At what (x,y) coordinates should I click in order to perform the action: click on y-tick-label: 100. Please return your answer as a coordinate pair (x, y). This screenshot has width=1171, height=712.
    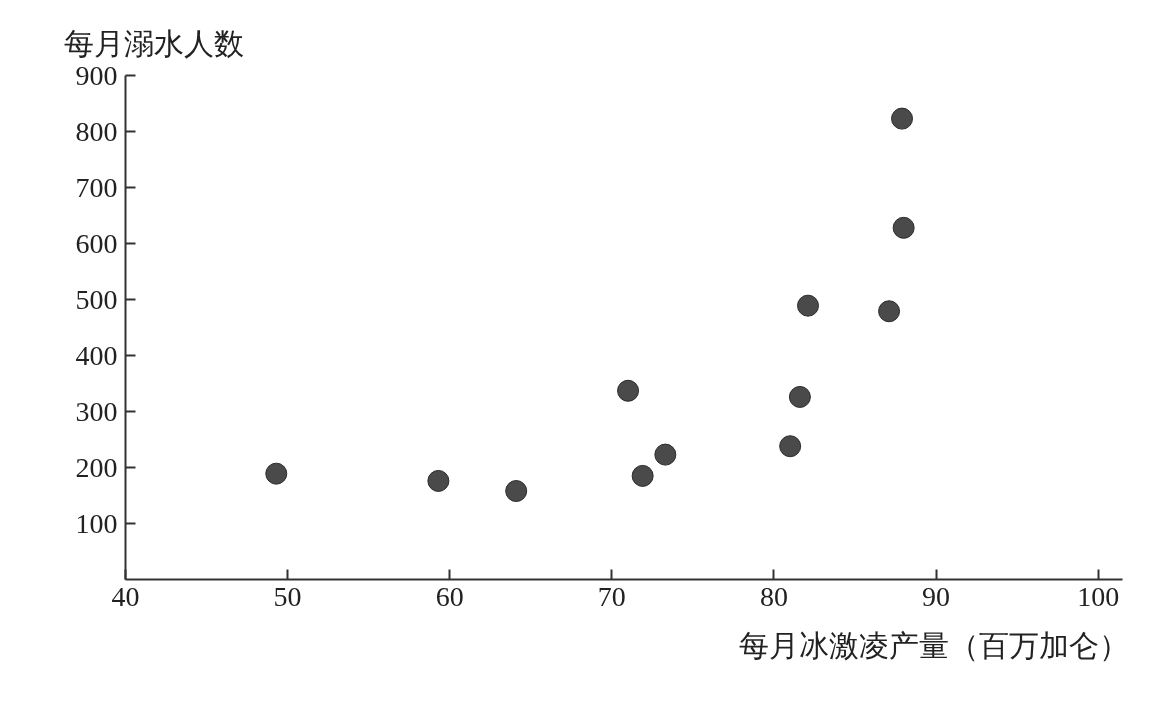
    Looking at the image, I should click on (96, 523).